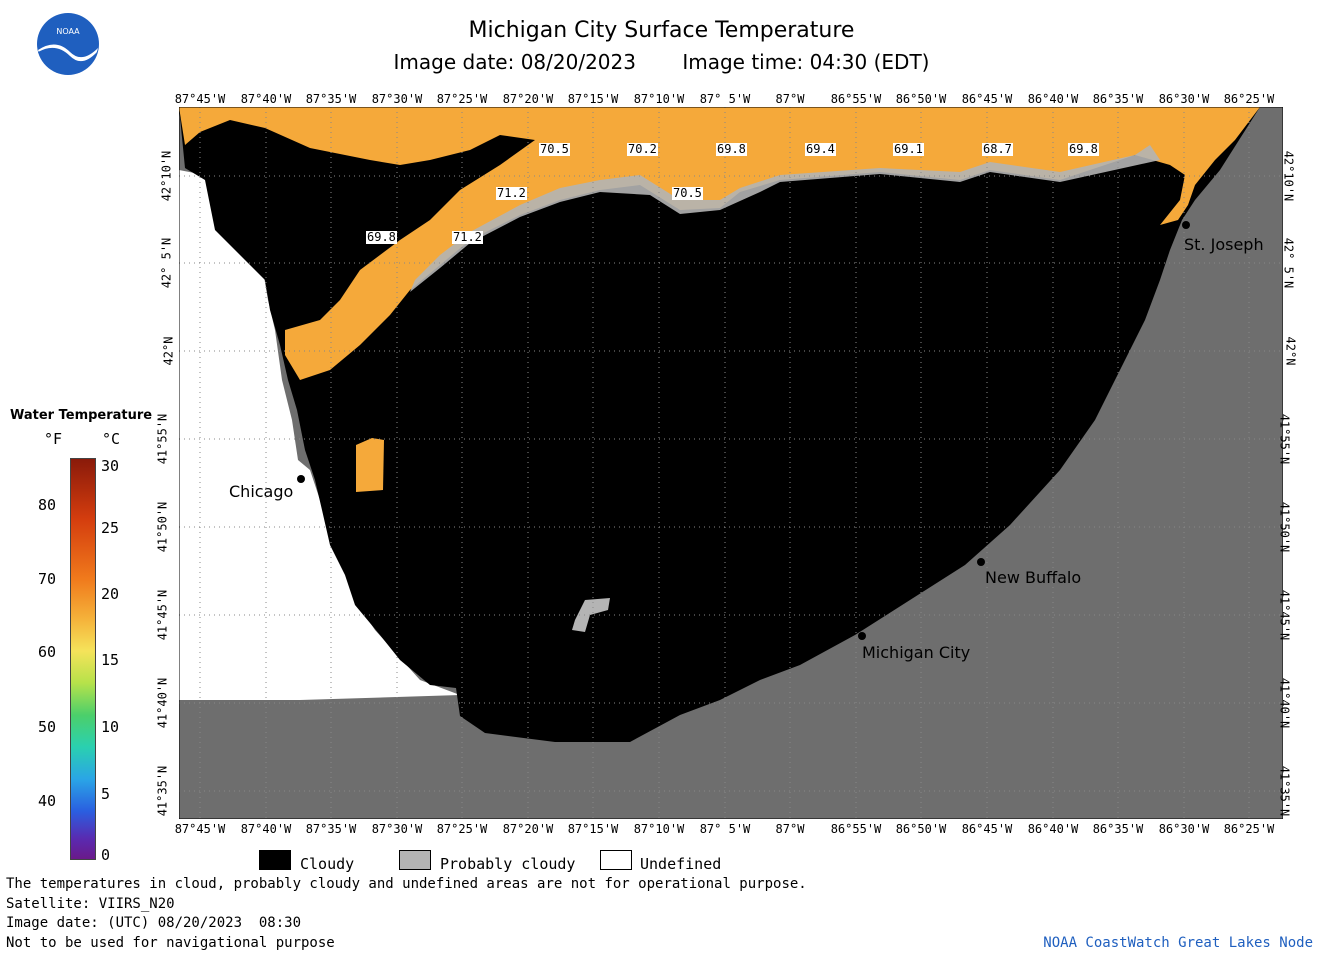 This screenshot has width=1323, height=960. I want to click on legend-c-tick: 20, so click(110, 594).